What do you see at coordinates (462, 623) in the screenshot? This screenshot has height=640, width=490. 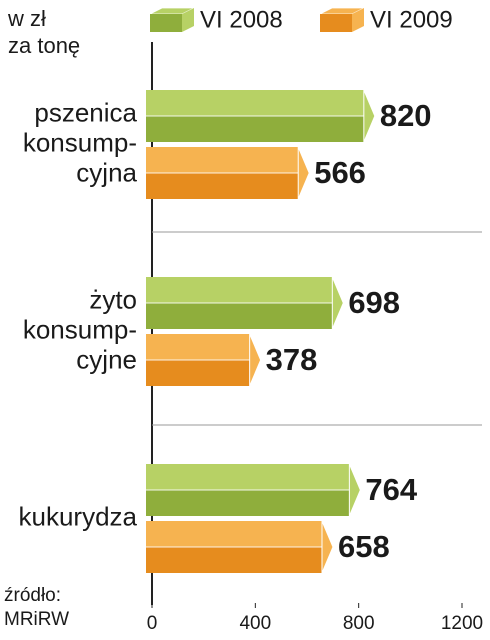 I see `x-tick-label: 1200` at bounding box center [462, 623].